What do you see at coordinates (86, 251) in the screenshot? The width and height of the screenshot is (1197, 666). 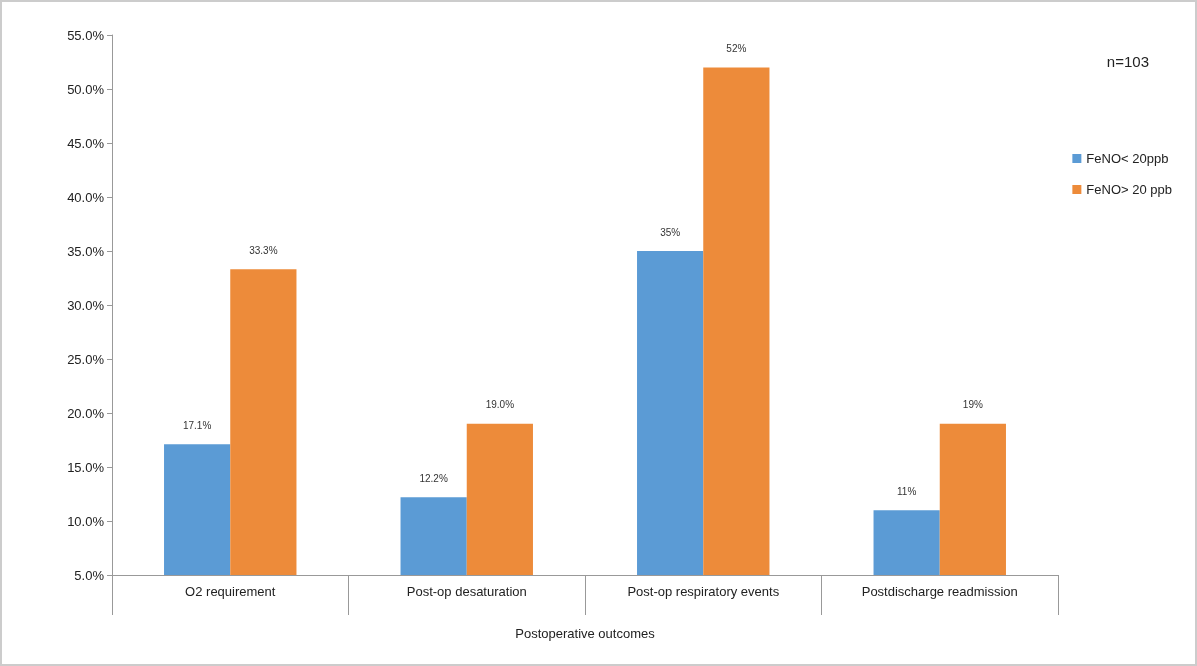 I see `y-tick-label: 35.0%` at bounding box center [86, 251].